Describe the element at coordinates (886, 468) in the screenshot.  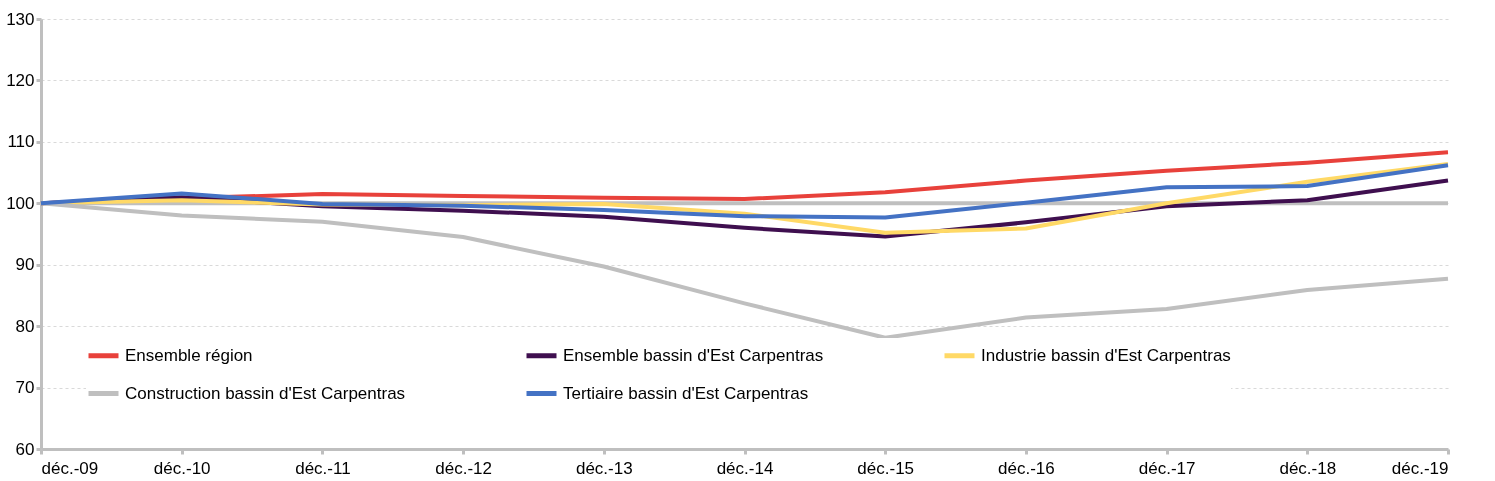
I see `x-tick-label: déc.-15` at that location.